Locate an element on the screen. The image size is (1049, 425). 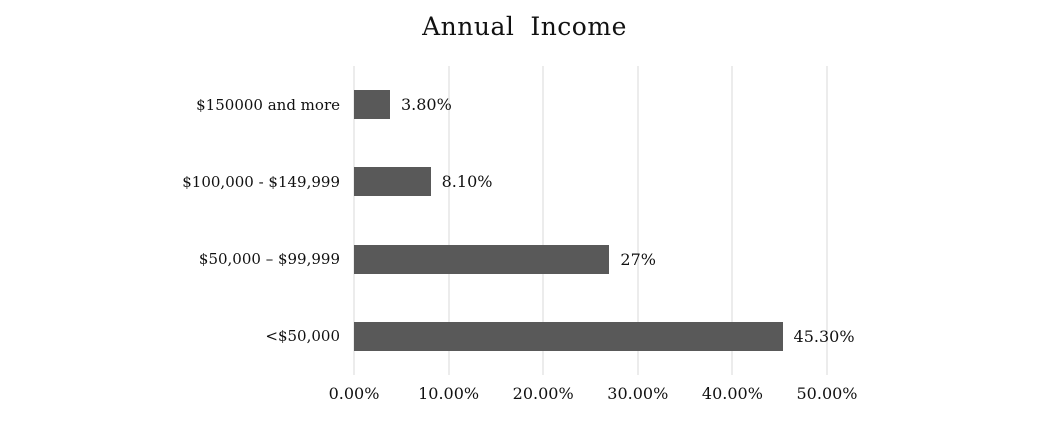
x-axis: 0.00% 10.00% 20.00% 30.00% 40.00% 50.00% is located at coordinates (524, 396).